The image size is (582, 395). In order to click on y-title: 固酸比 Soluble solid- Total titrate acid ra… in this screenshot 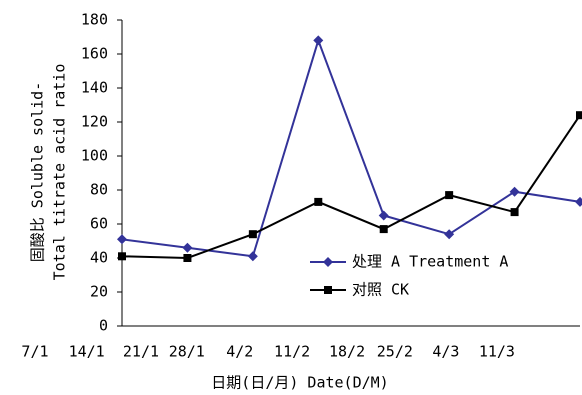, I will do `click(49, 172)`.